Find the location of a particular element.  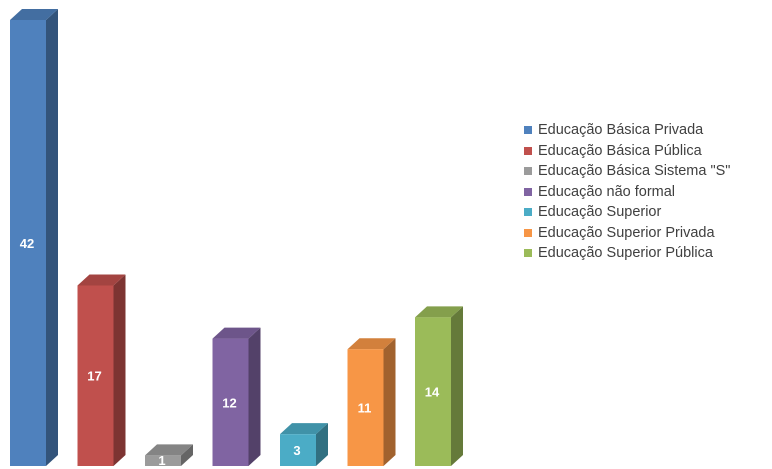

legend-label: Educação Básica Sistema "S" is located at coordinates (634, 171).